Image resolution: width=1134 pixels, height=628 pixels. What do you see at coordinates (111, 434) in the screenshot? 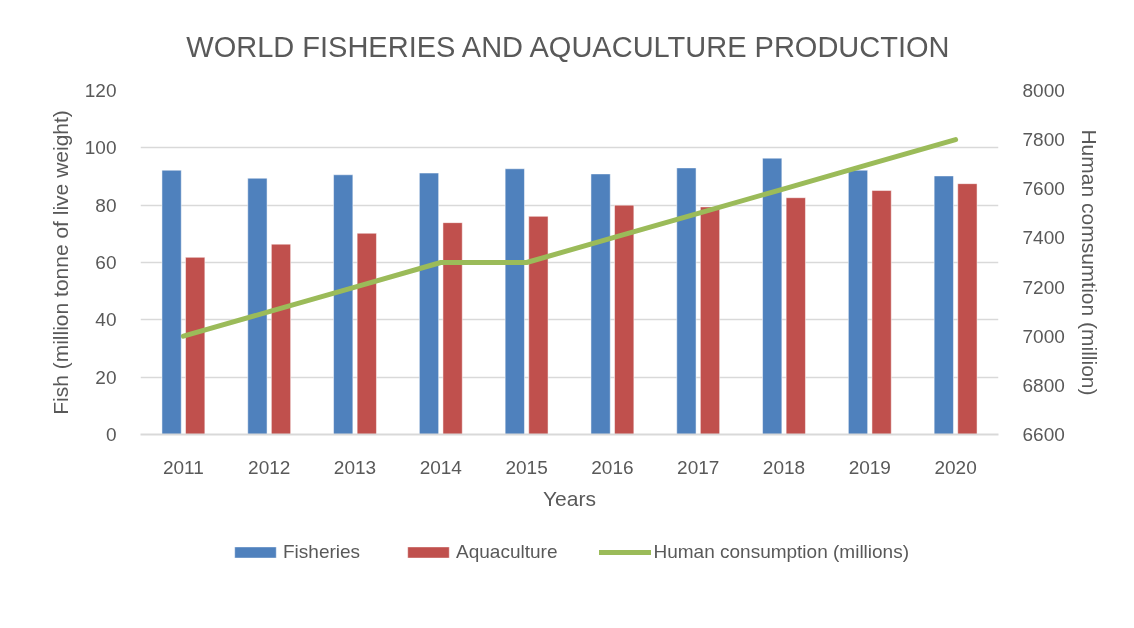
I see `y-tick-label: 0` at bounding box center [111, 434].